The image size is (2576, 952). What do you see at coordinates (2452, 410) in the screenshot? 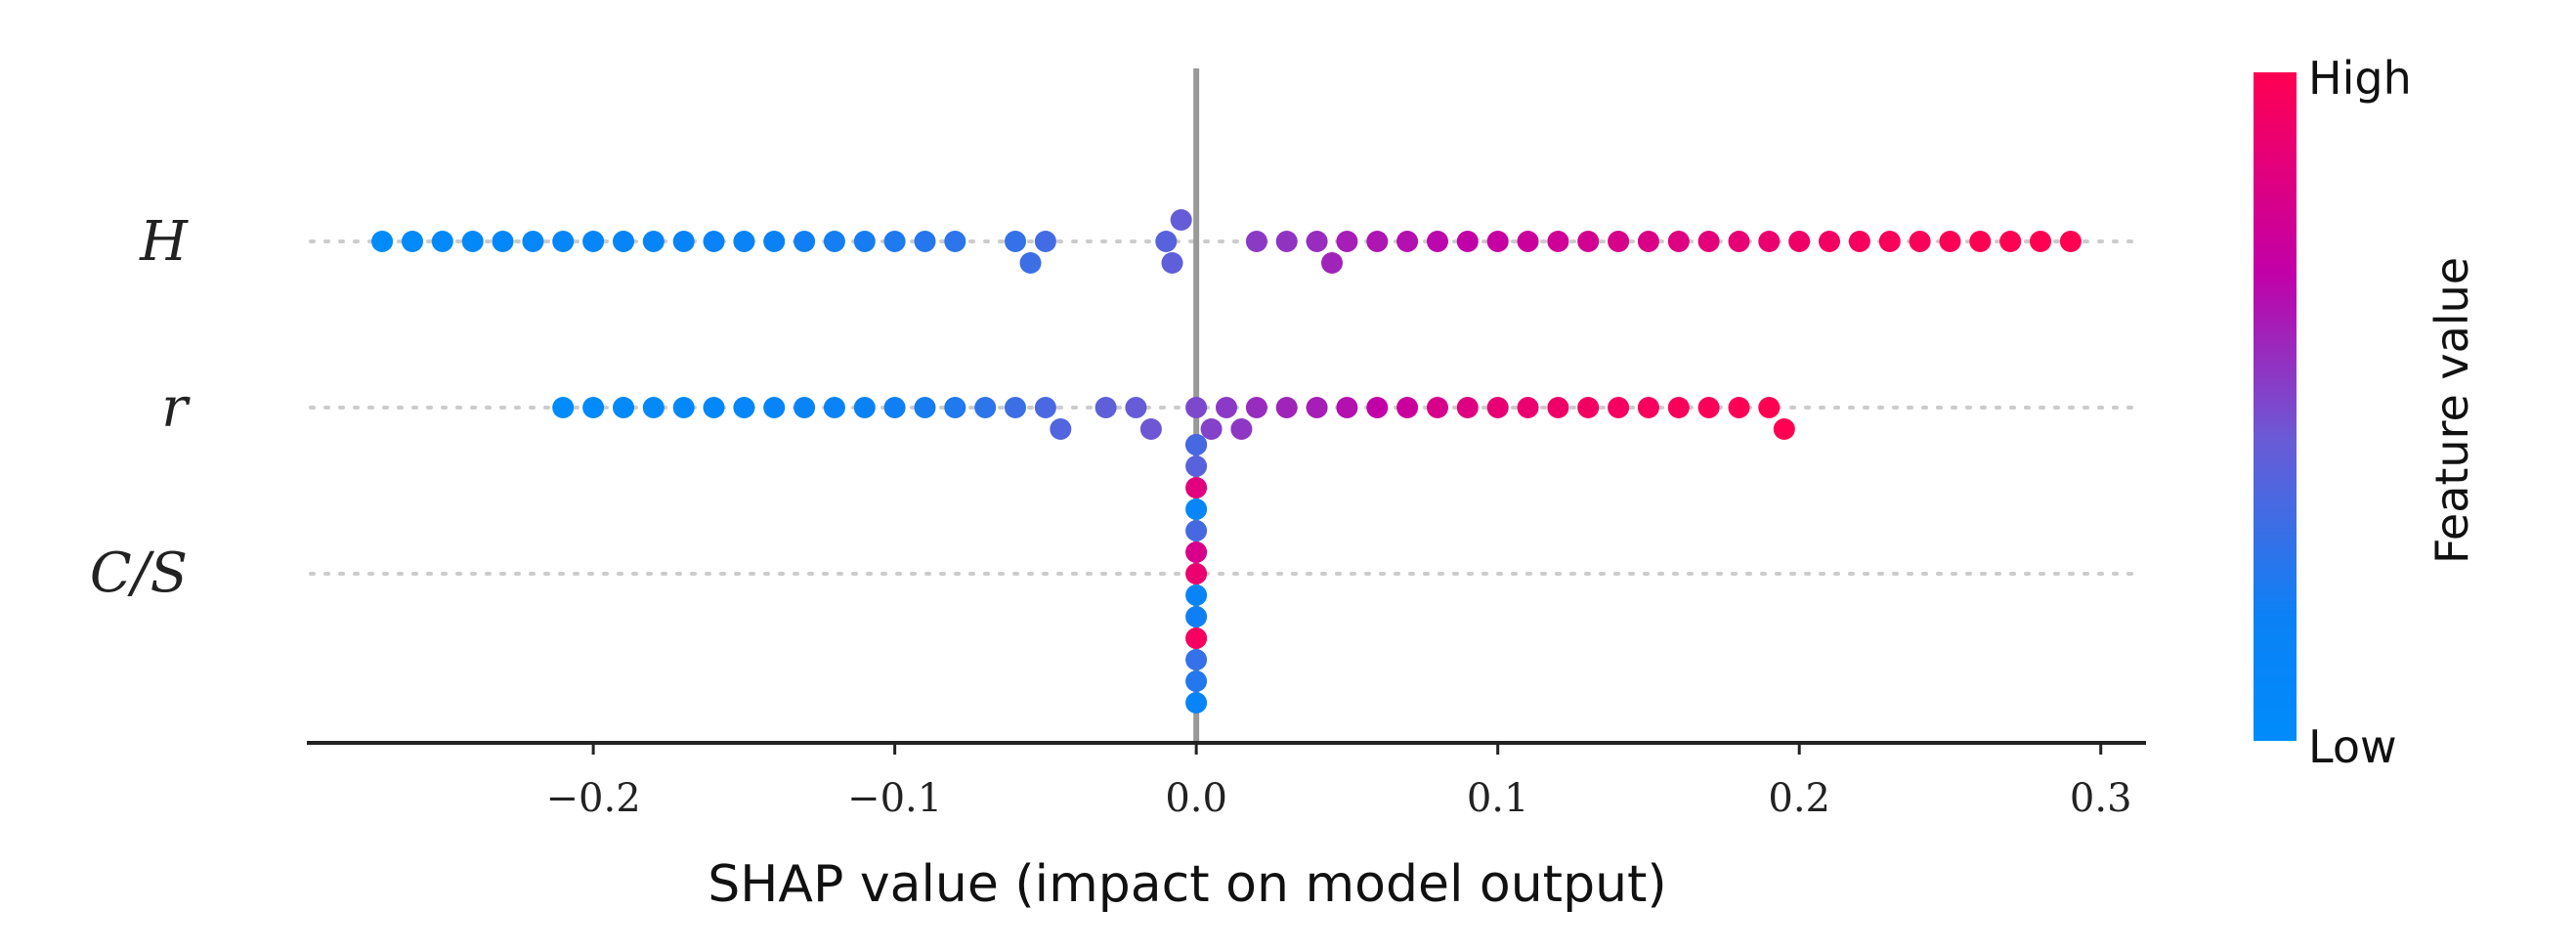
I see `colorbar-title: Feature value` at bounding box center [2452, 410].